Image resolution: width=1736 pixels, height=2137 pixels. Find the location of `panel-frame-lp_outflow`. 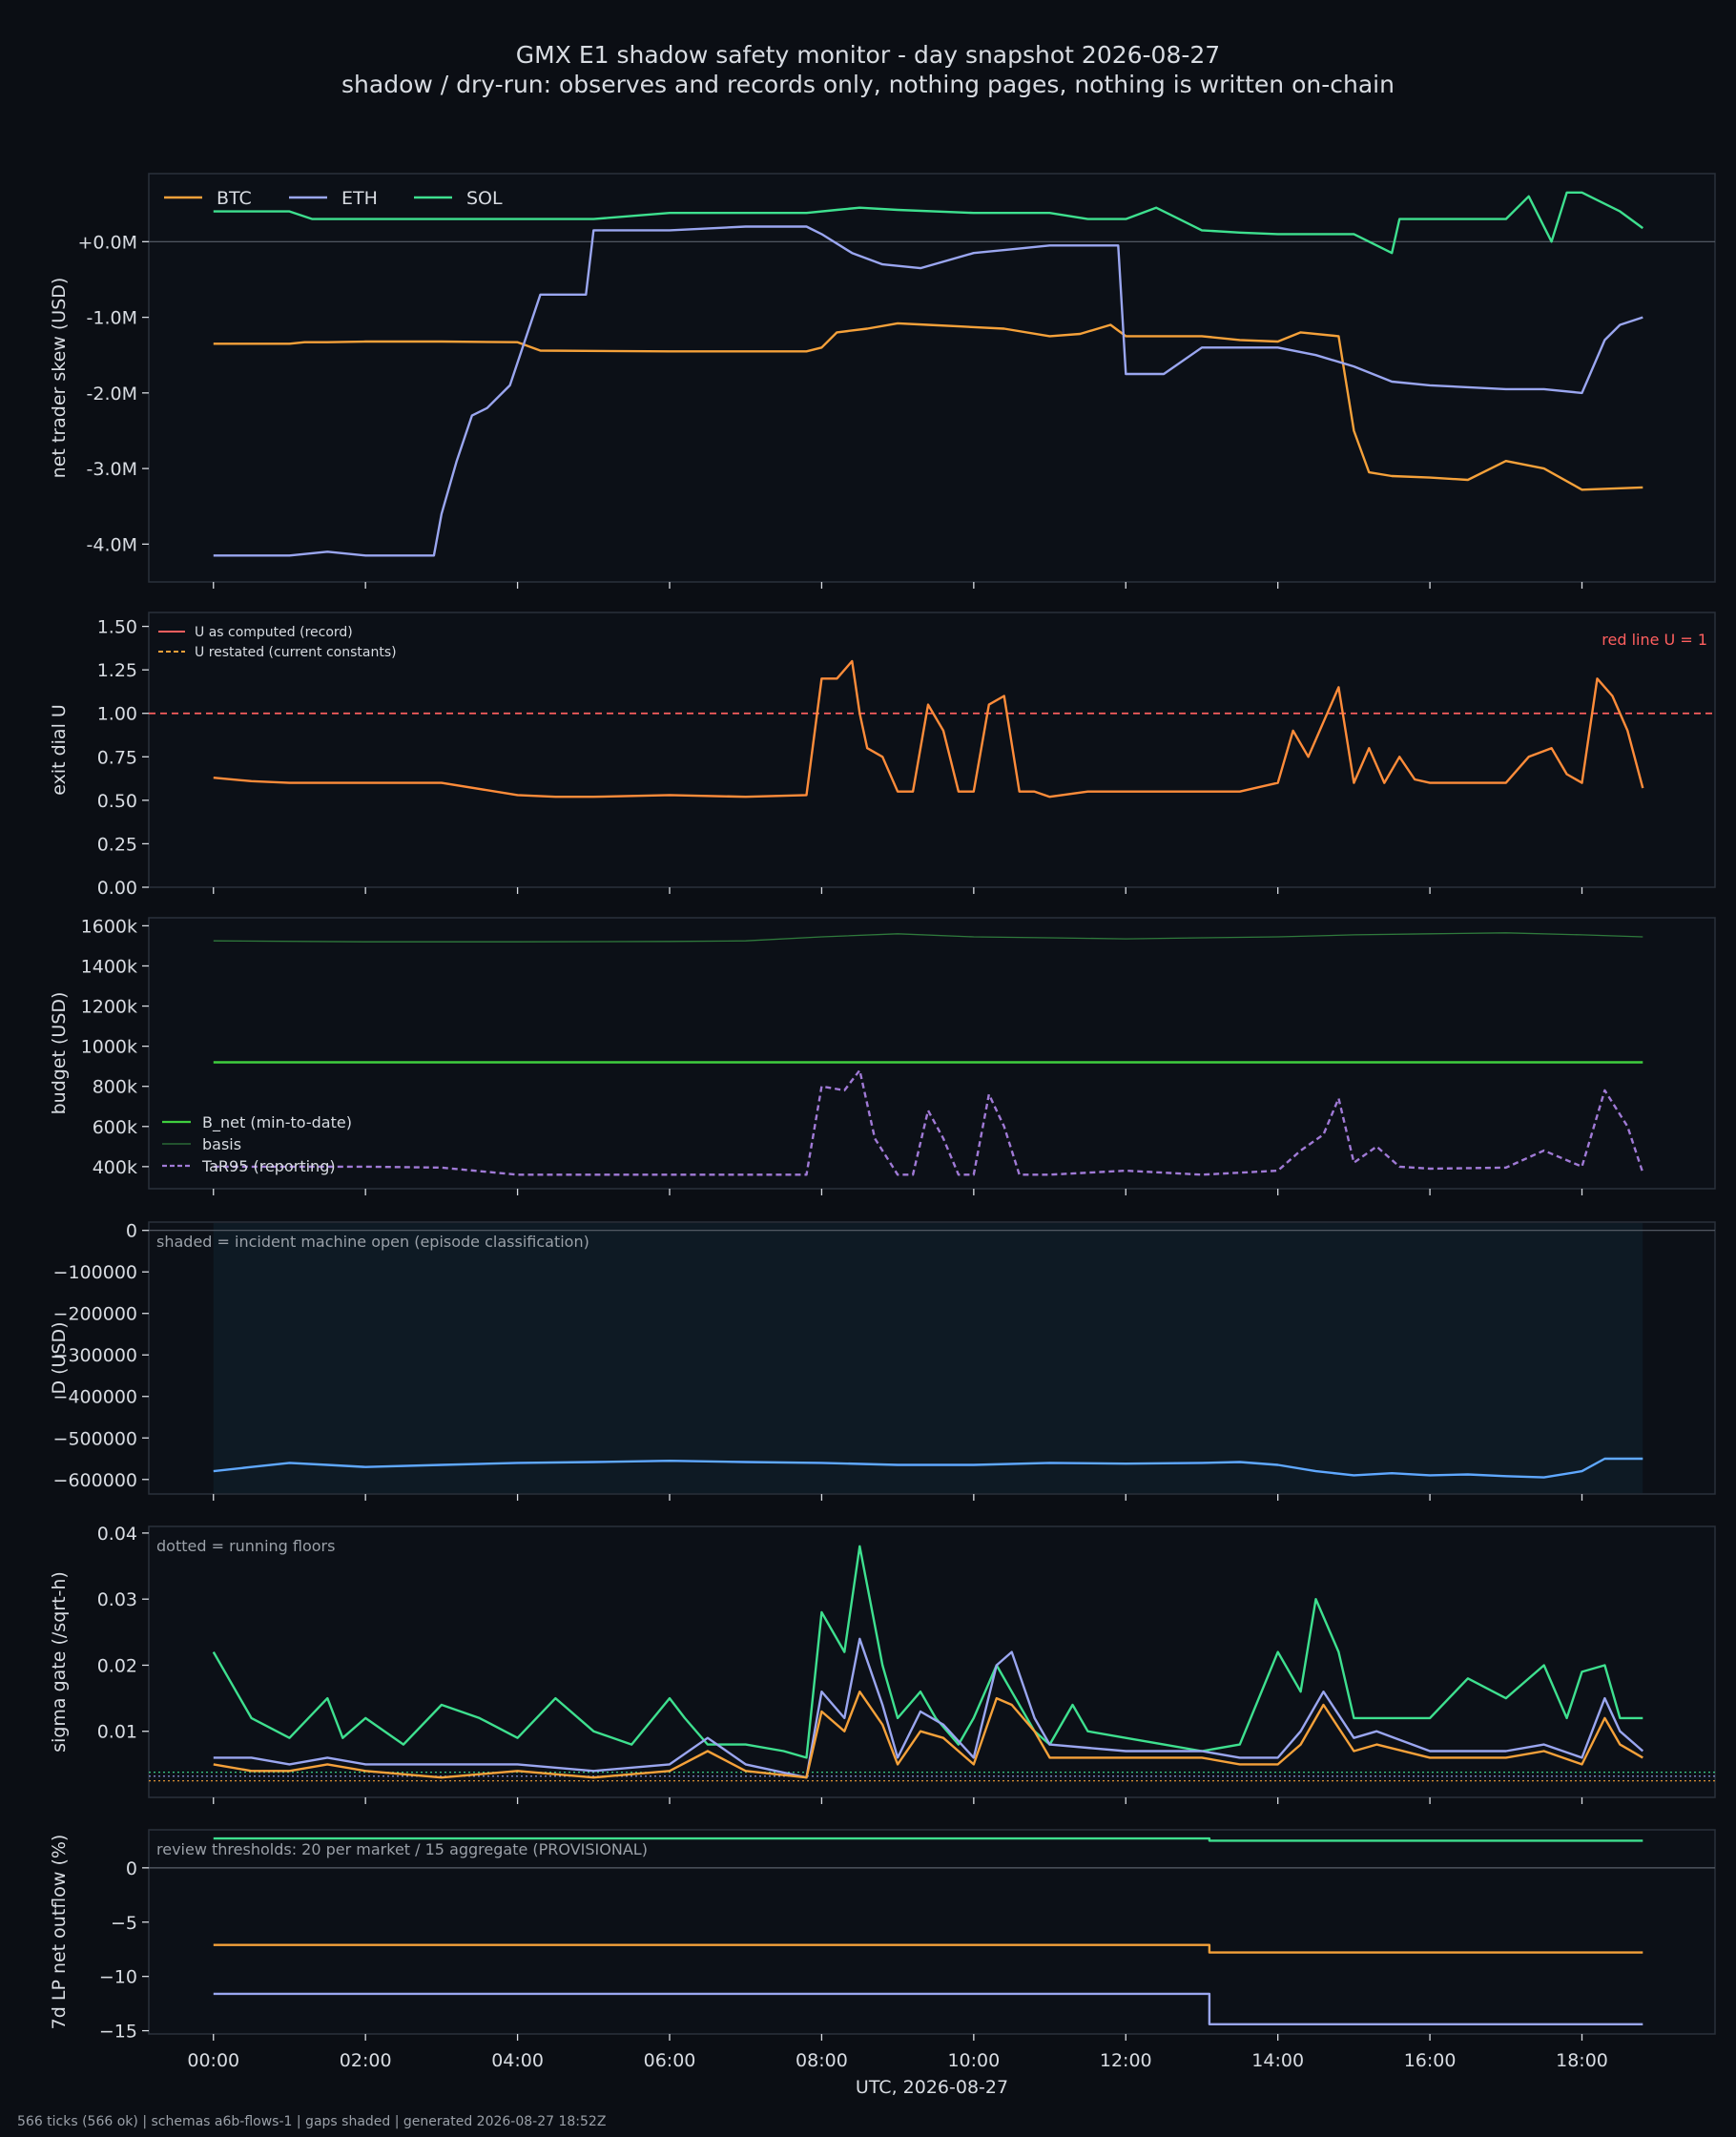

panel-frame-lp_outflow is located at coordinates (932, 1932).